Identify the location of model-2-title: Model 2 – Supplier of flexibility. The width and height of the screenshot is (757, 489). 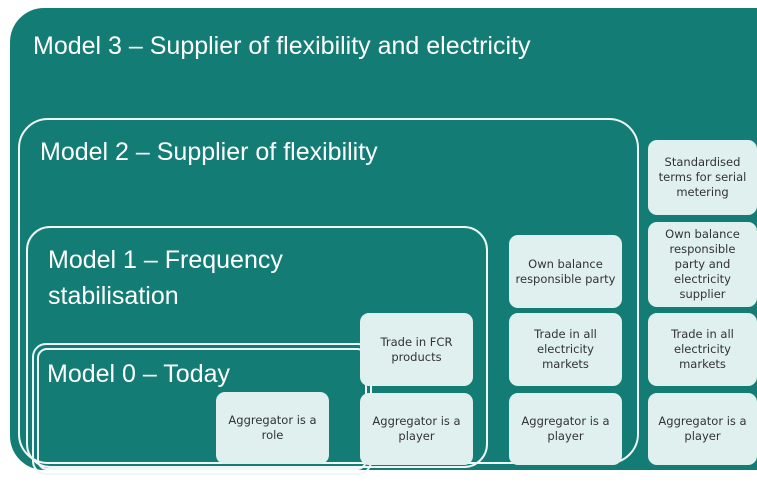
(209, 152).